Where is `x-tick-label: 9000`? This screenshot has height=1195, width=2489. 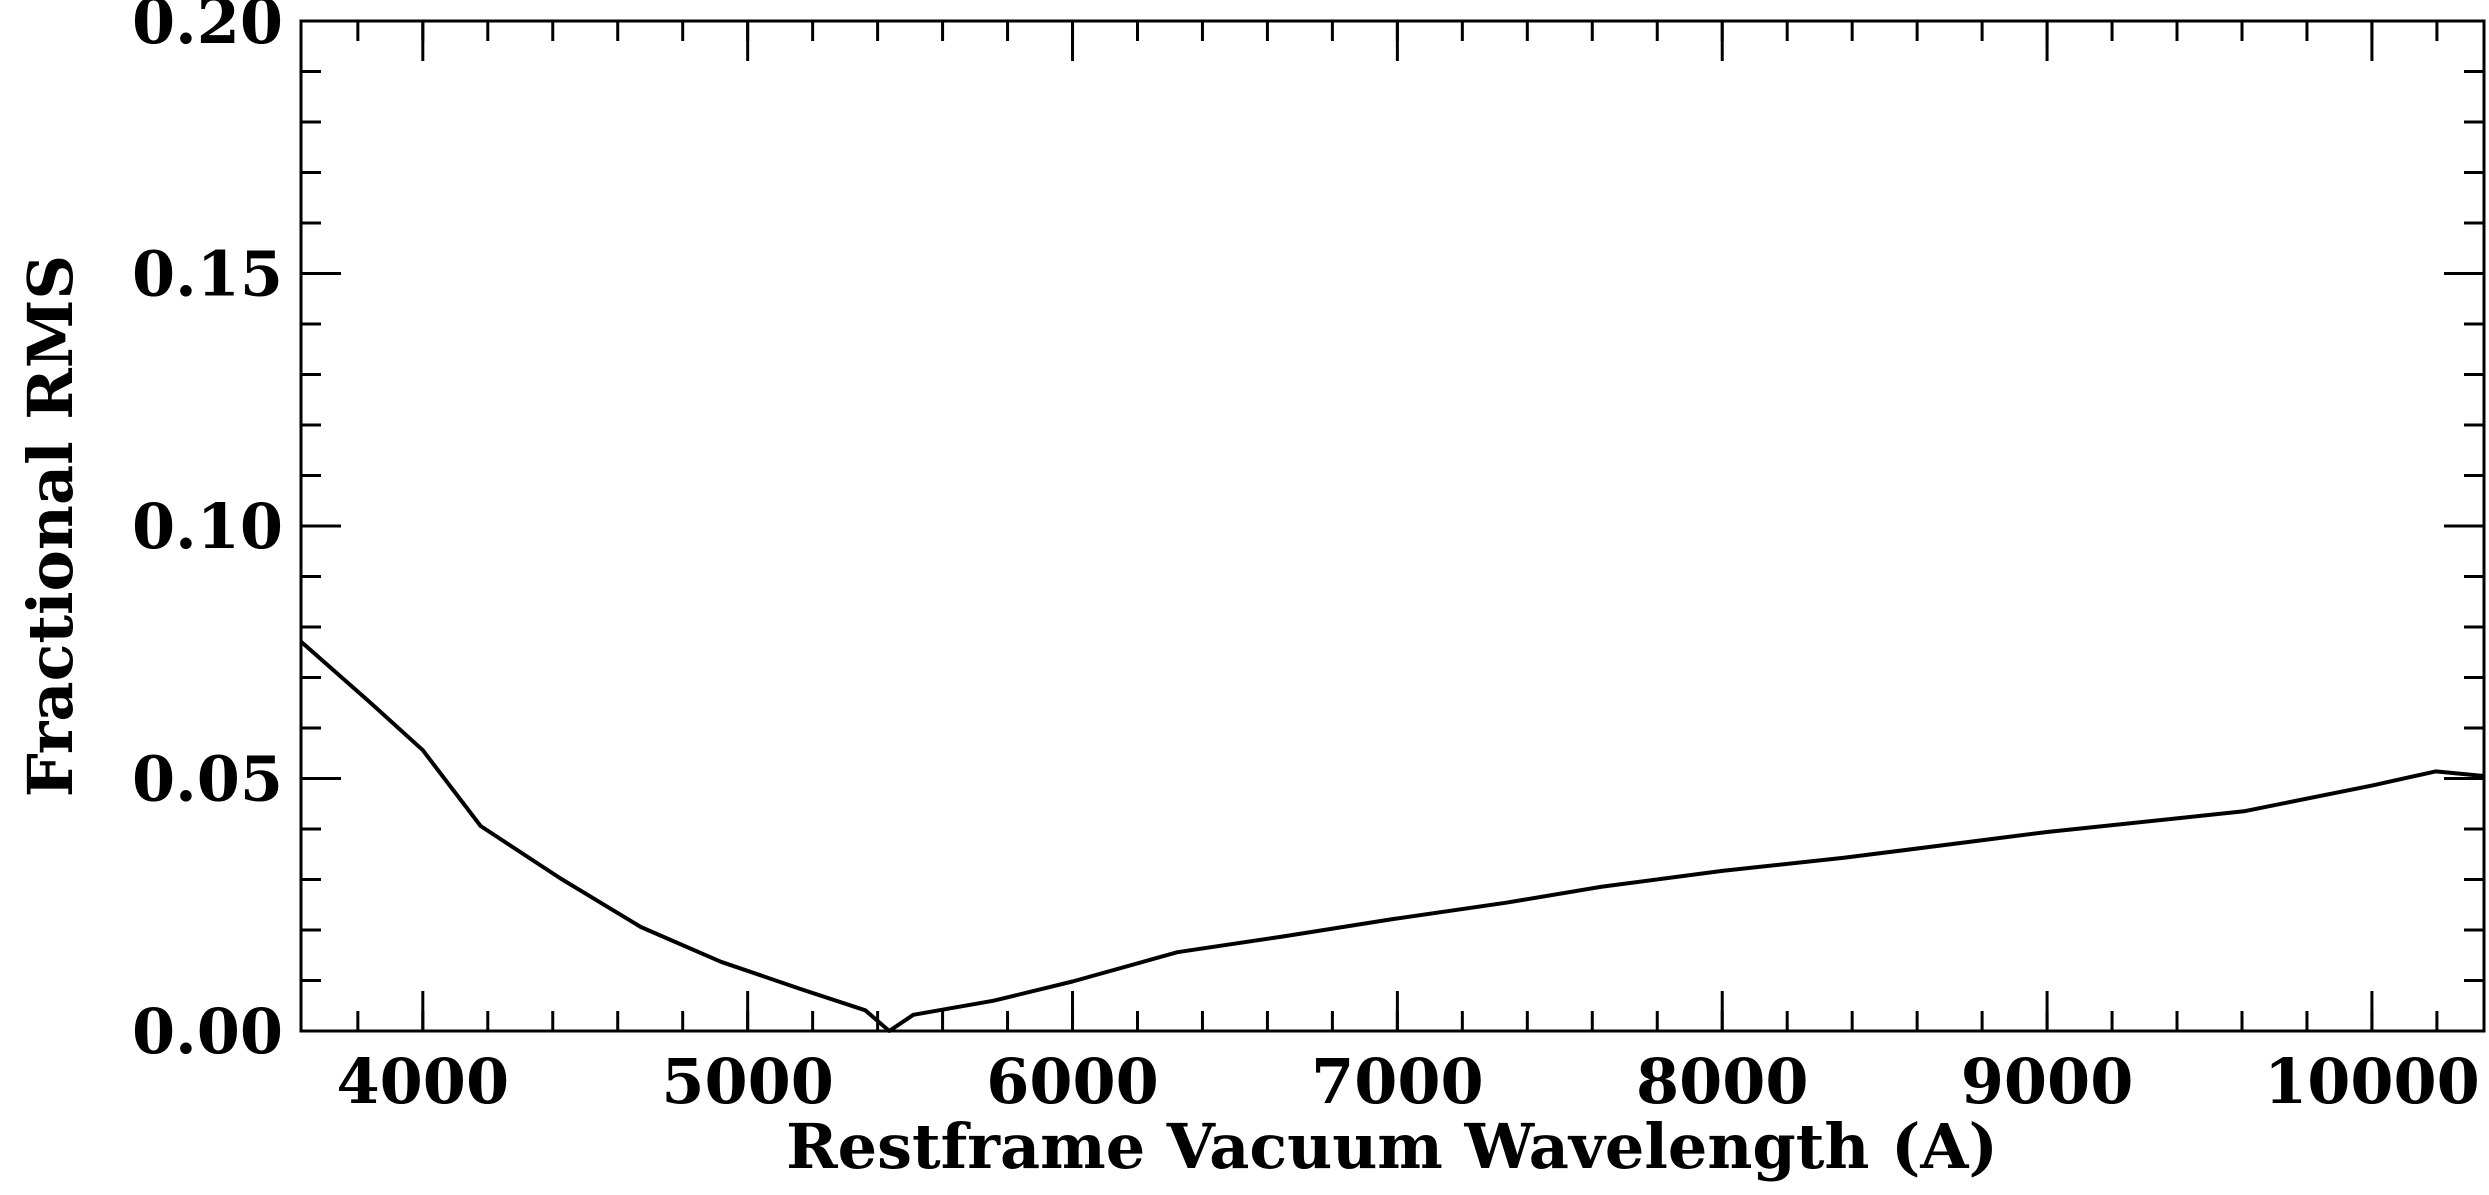 x-tick-label: 9000 is located at coordinates (2047, 1081).